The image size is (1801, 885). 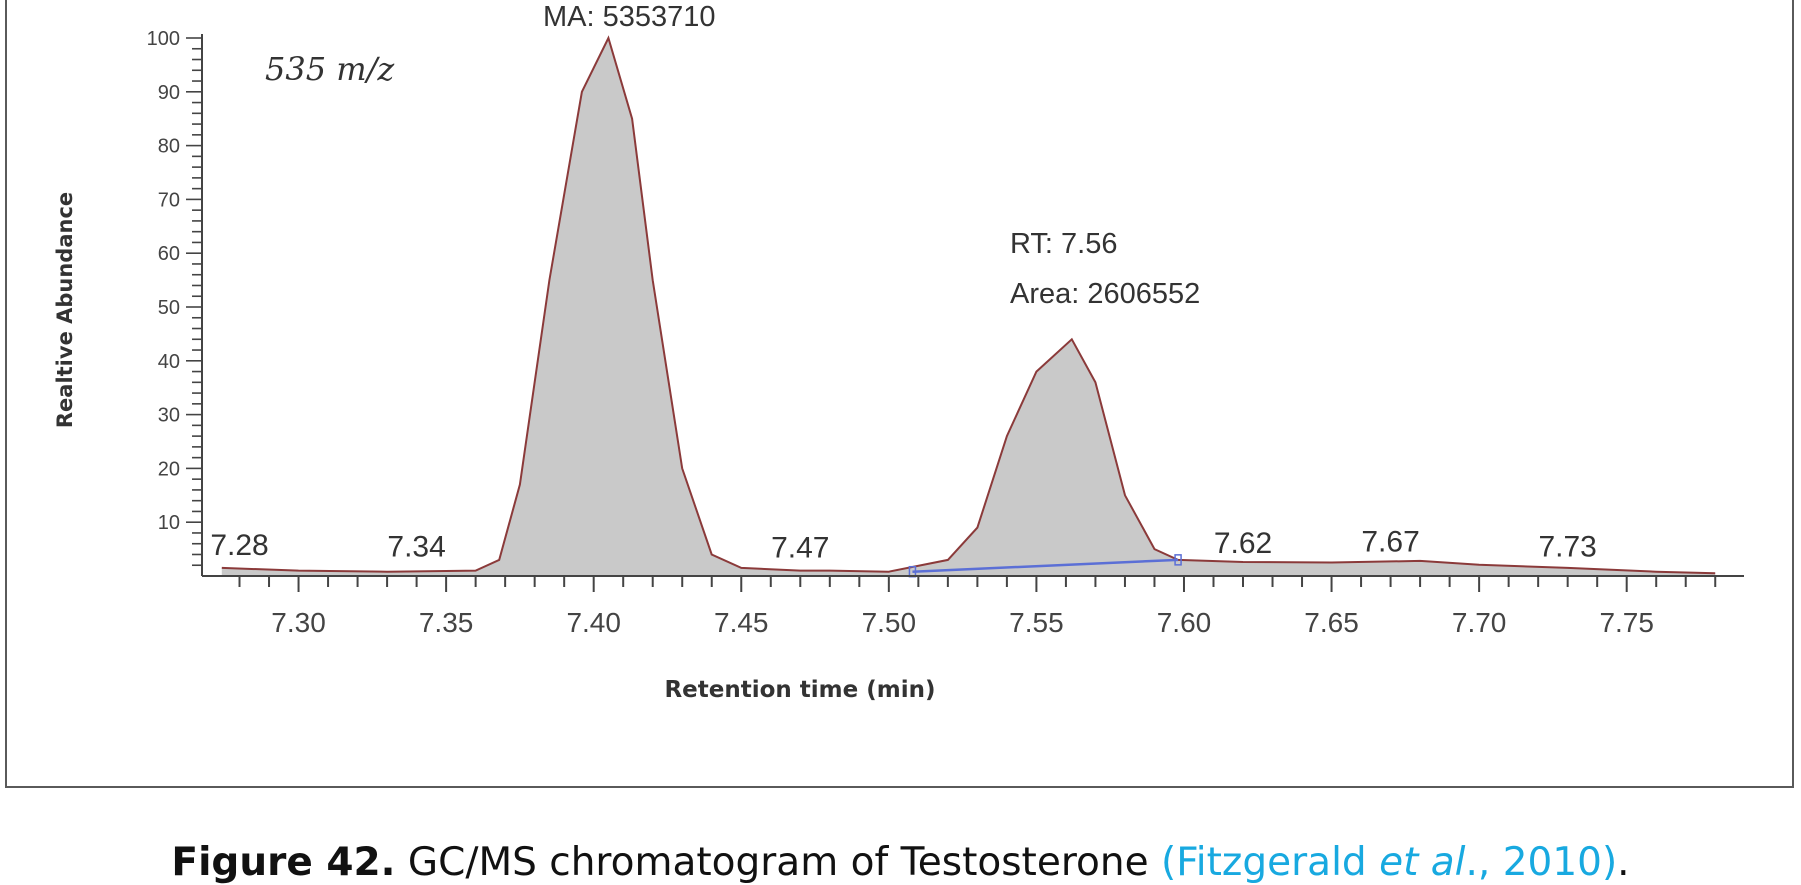 I want to click on y-tick-label: 80, so click(x=169, y=147).